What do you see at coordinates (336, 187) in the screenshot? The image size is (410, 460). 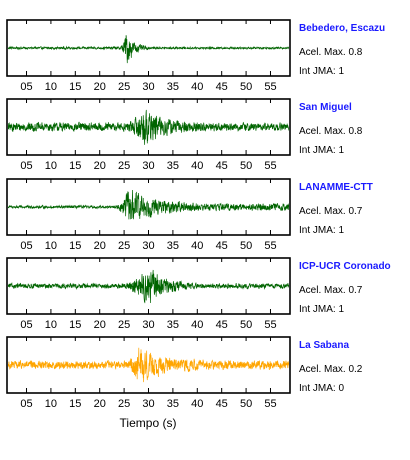 I see `station-name: LANAMME-CTT` at bounding box center [336, 187].